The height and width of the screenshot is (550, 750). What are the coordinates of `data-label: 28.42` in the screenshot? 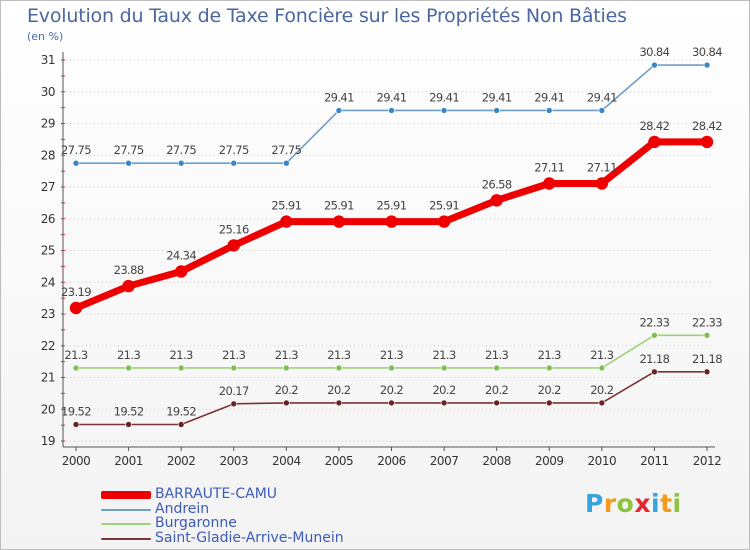 It's located at (654, 126).